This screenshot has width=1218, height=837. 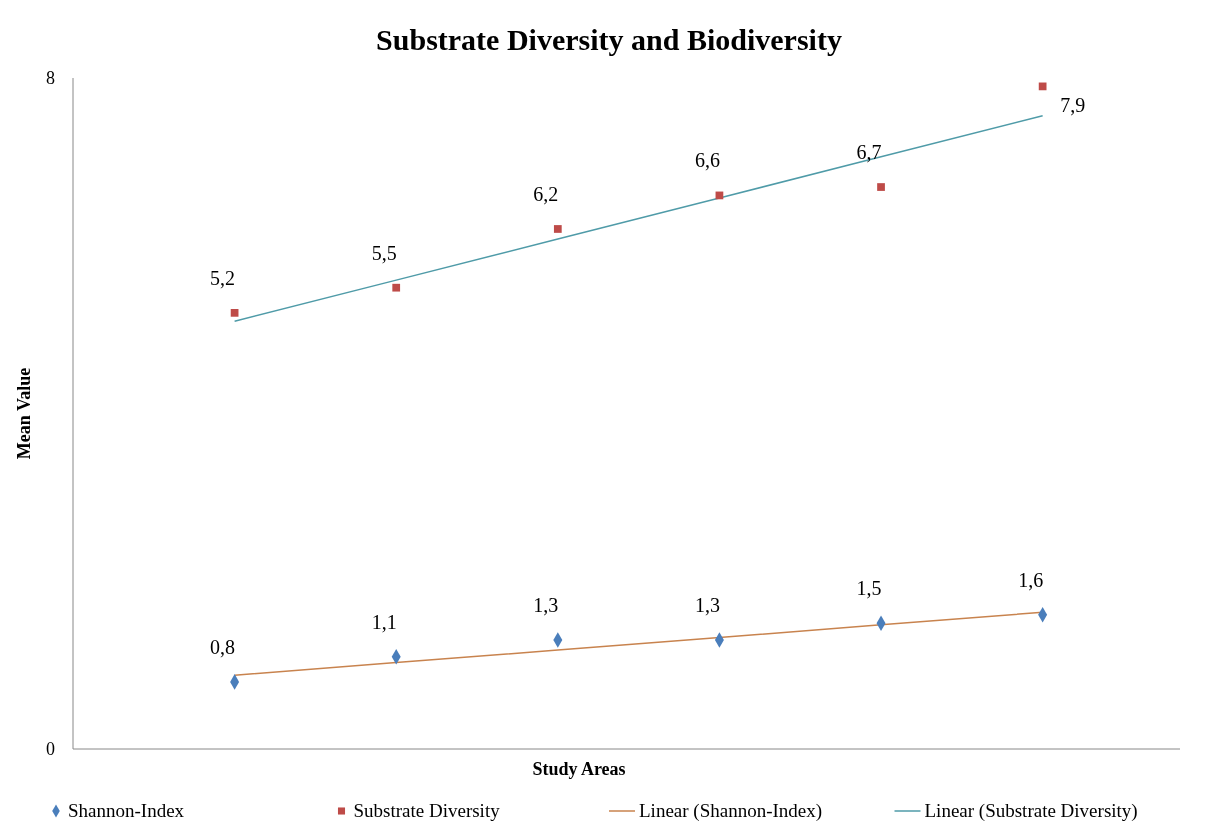 I want to click on legend-label: Linear (Substrate Diversity), so click(x=1031, y=811).